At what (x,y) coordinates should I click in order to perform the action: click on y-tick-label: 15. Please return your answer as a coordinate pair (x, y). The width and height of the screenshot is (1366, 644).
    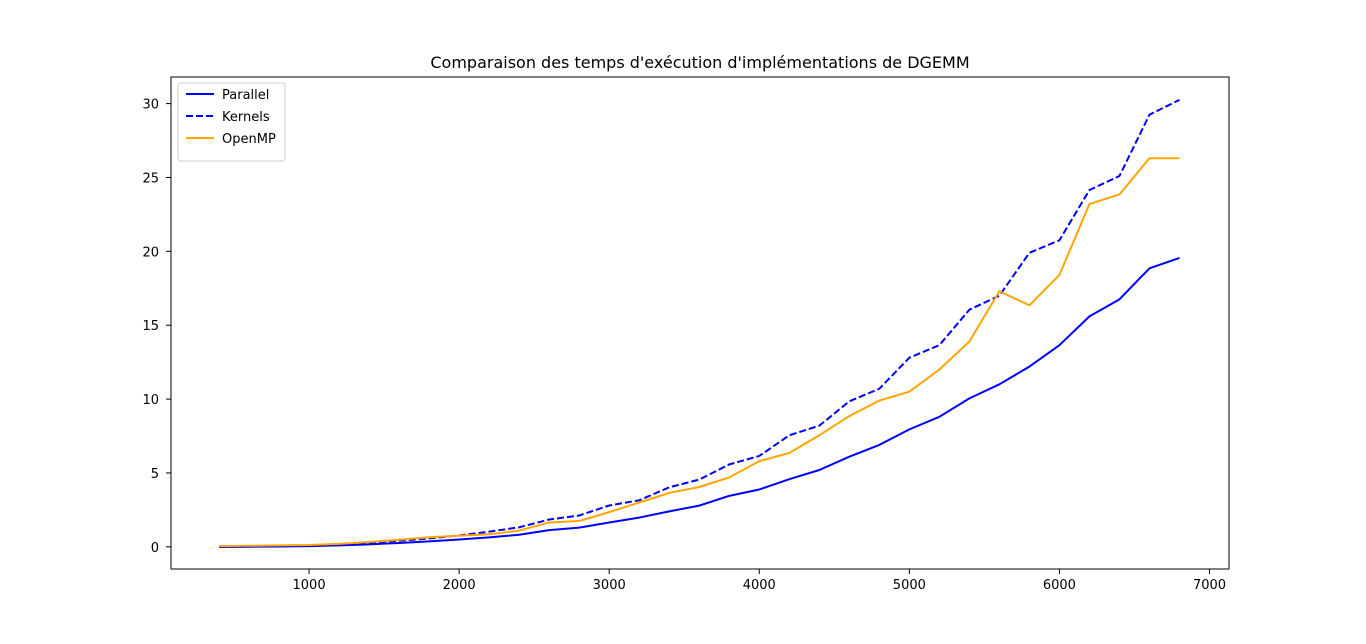
    Looking at the image, I should click on (150, 326).